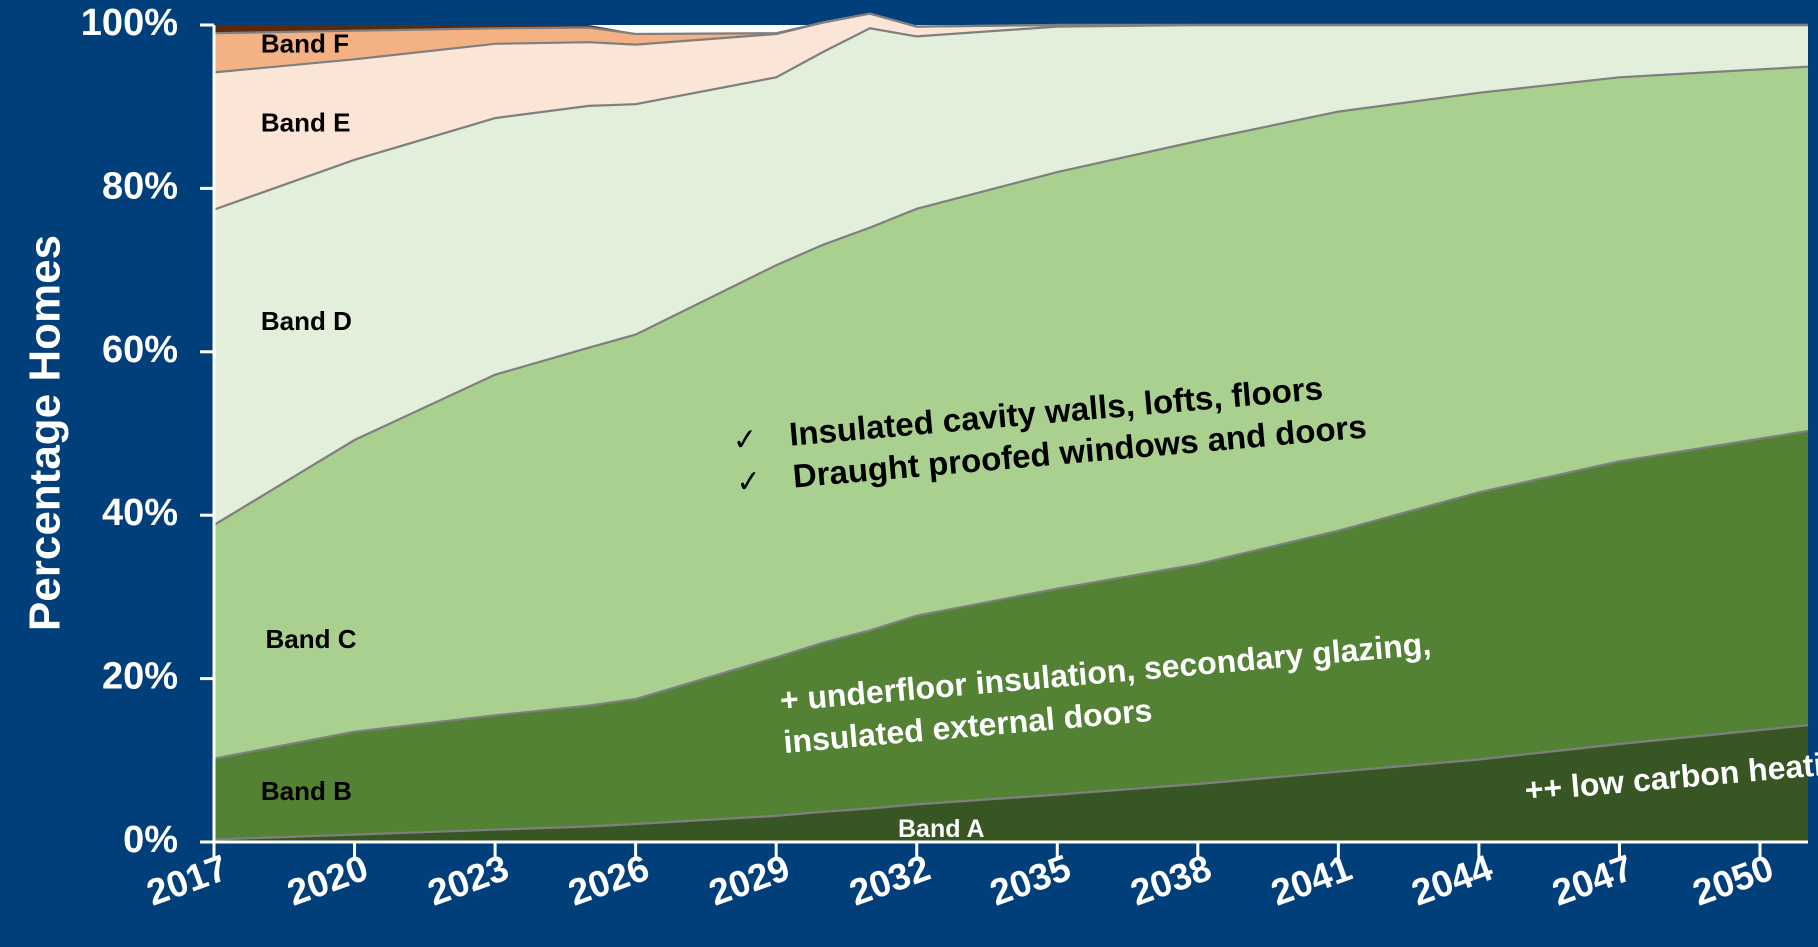 This screenshot has height=947, width=1818. Describe the element at coordinates (327, 880) in the screenshot. I see `x-tick-label: 2020` at that location.